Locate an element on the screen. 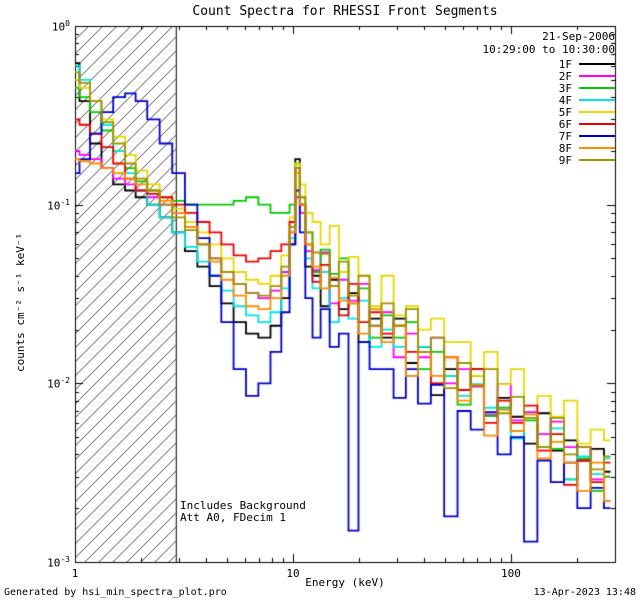 The height and width of the screenshot is (600, 640). legend-item: 2F is located at coordinates (586, 76).